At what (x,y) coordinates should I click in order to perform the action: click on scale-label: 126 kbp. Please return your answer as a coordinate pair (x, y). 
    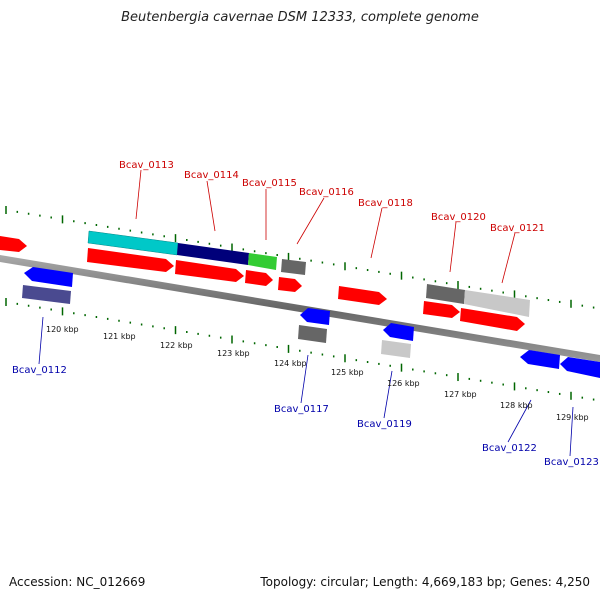
    Looking at the image, I should click on (403, 383).